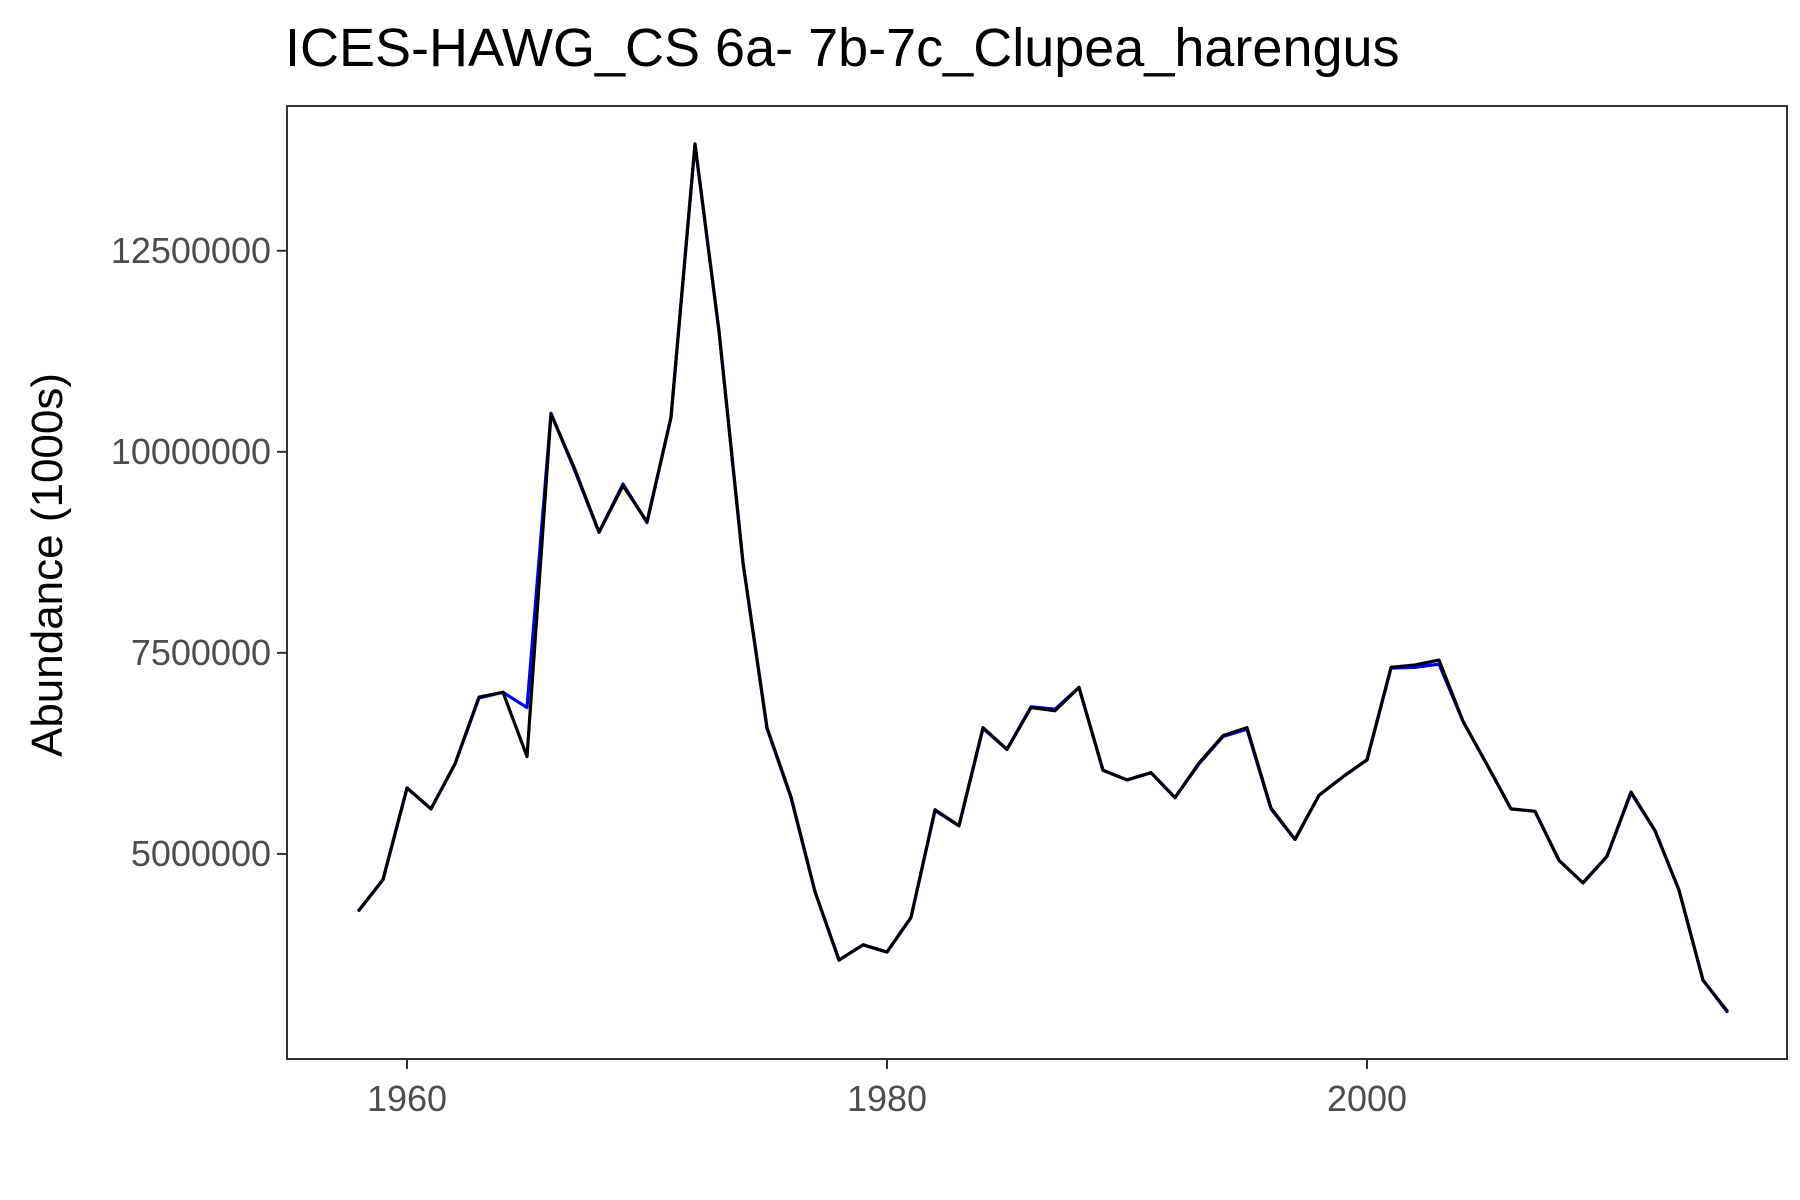  Describe the element at coordinates (201, 853) in the screenshot. I see `y-tick-label: 5000000` at that location.